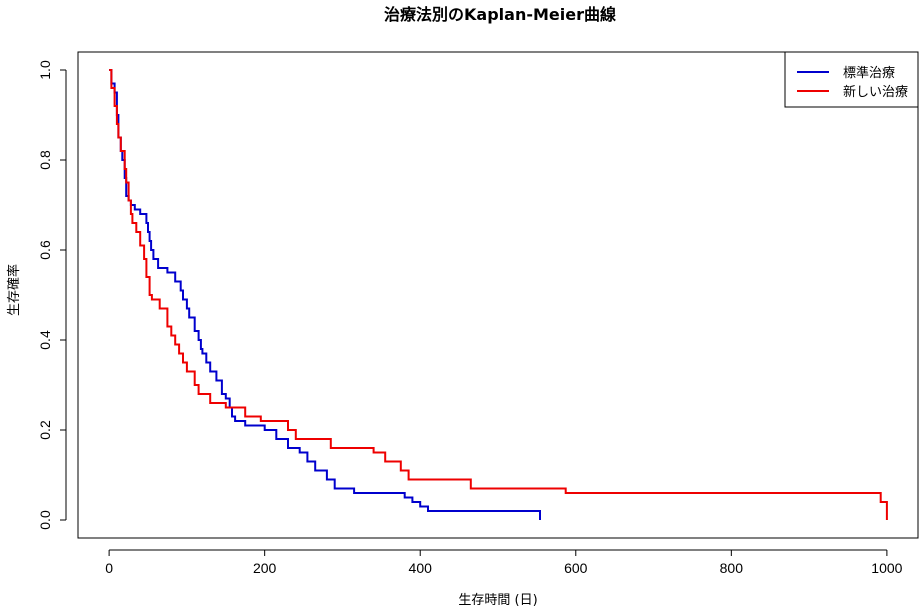  Describe the element at coordinates (265, 568) in the screenshot. I see `x-tick-label: 200` at that location.